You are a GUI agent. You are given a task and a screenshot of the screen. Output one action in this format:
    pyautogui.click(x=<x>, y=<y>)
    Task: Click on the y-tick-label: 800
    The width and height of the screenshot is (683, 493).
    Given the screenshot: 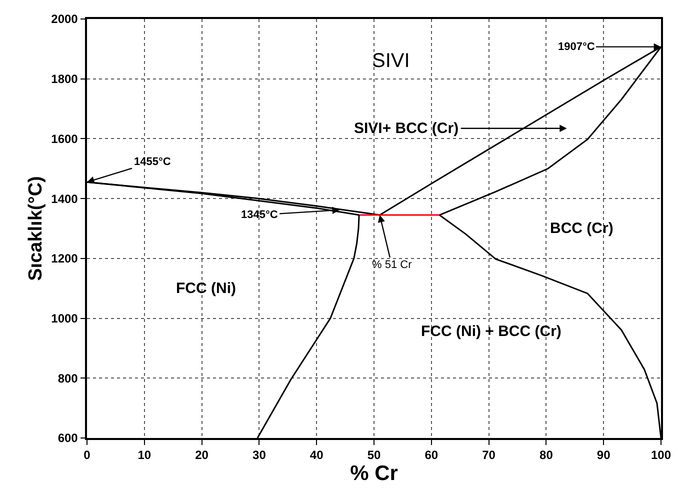 What is the action you would take?
    pyautogui.click(x=68, y=378)
    